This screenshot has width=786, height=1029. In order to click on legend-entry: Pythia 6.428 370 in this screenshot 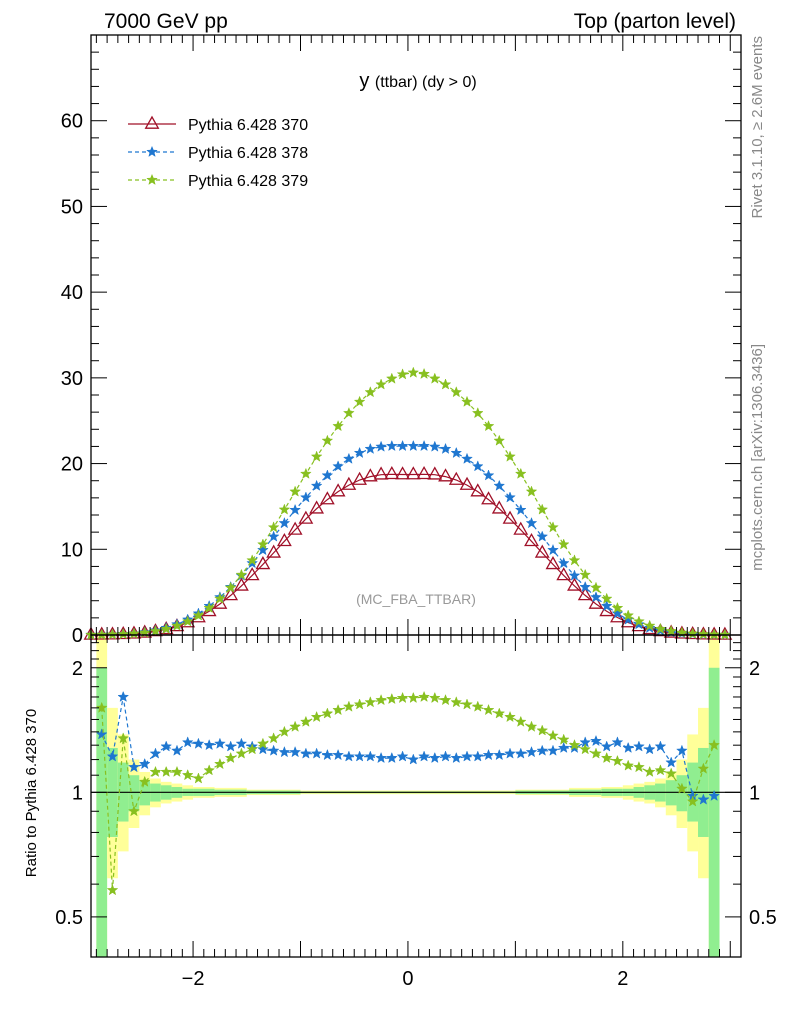, I will do `click(218, 124)`.